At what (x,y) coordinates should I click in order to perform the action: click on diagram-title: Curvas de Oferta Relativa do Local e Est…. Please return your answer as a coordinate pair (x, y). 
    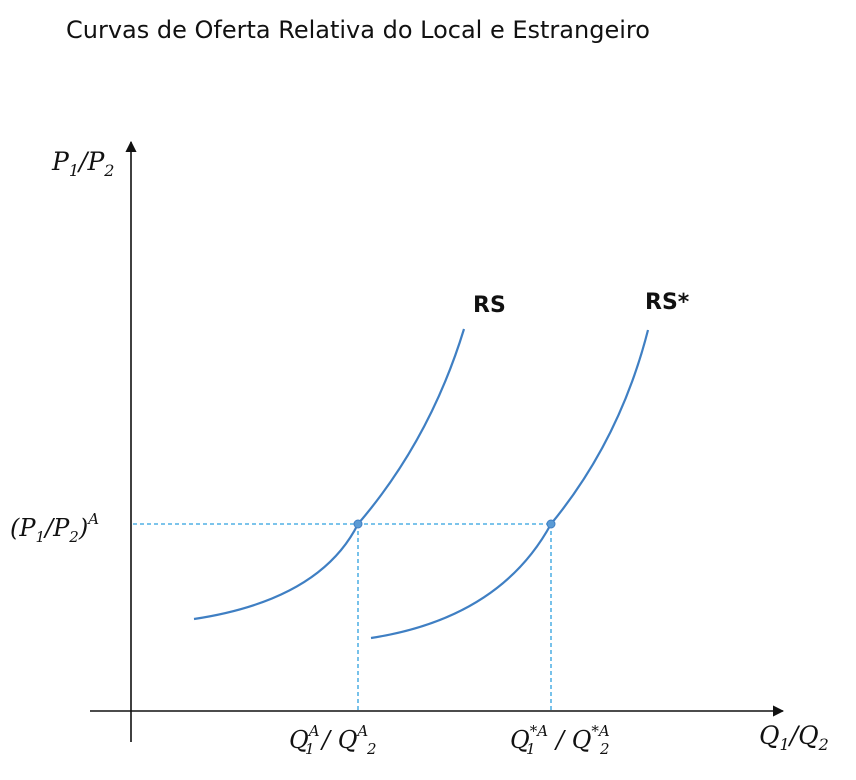
    Looking at the image, I should click on (358, 30).